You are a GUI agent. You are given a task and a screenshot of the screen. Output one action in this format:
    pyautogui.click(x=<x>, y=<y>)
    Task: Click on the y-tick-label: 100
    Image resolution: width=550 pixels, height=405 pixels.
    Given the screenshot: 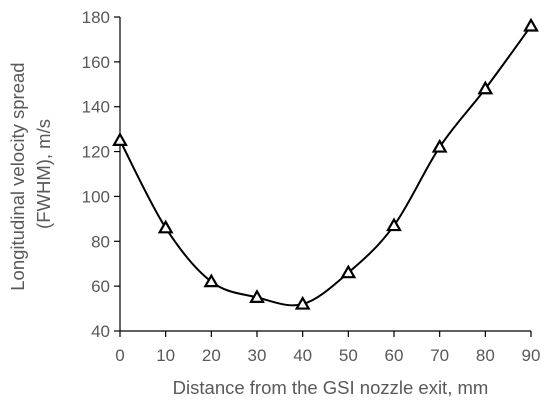 What is the action you would take?
    pyautogui.click(x=96, y=196)
    